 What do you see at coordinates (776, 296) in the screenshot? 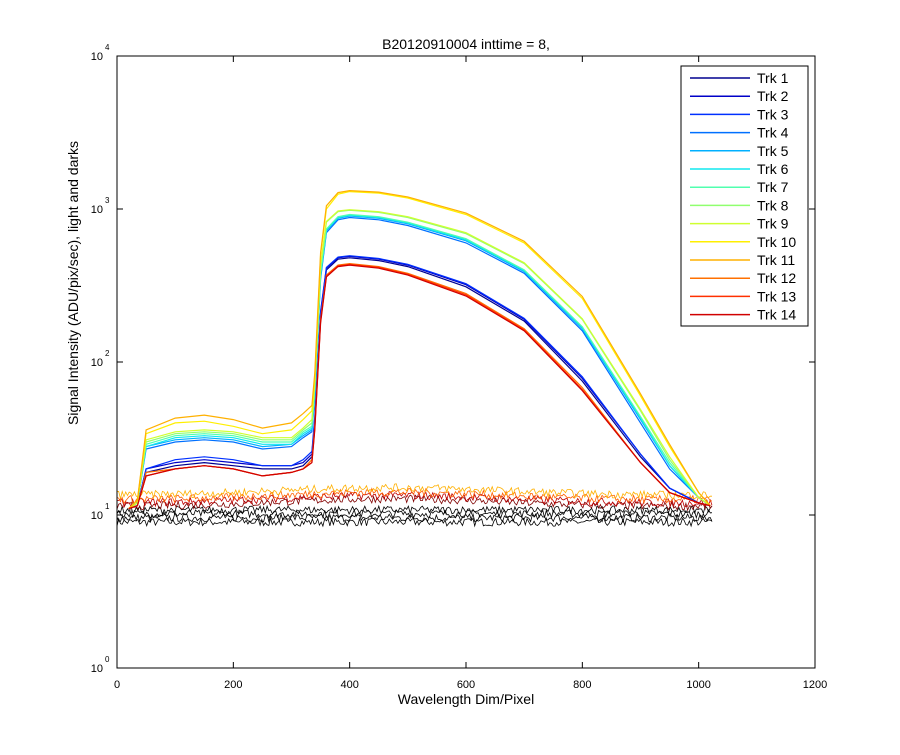
I see `legend-label: Trk 13` at bounding box center [776, 296].